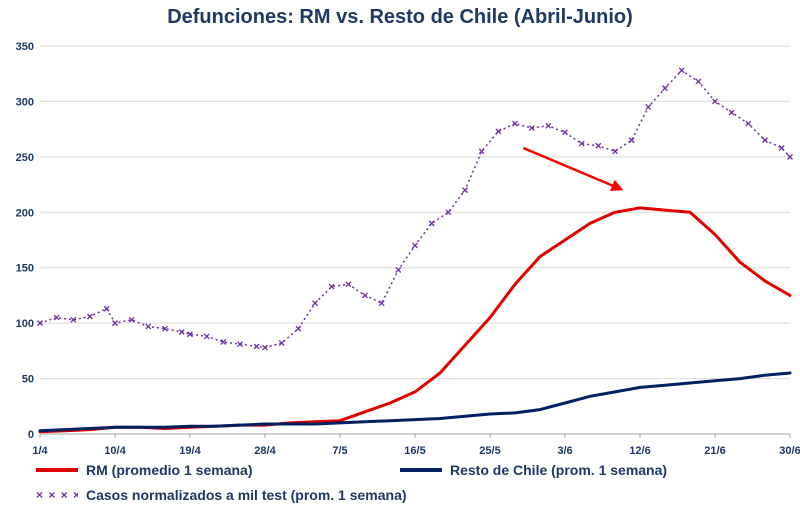 The width and height of the screenshot is (800, 516). What do you see at coordinates (415, 402) in the screenshot?
I see `series-line-resto` at bounding box center [415, 402].